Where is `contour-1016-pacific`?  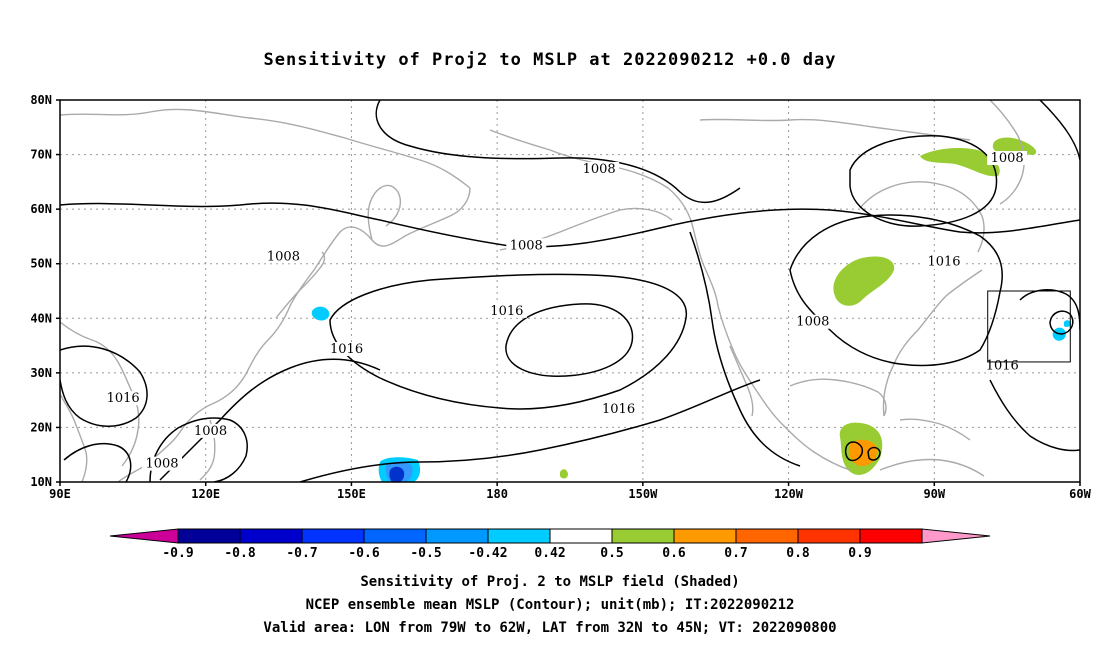
contour-1016-pacific is located at coordinates (508, 341).